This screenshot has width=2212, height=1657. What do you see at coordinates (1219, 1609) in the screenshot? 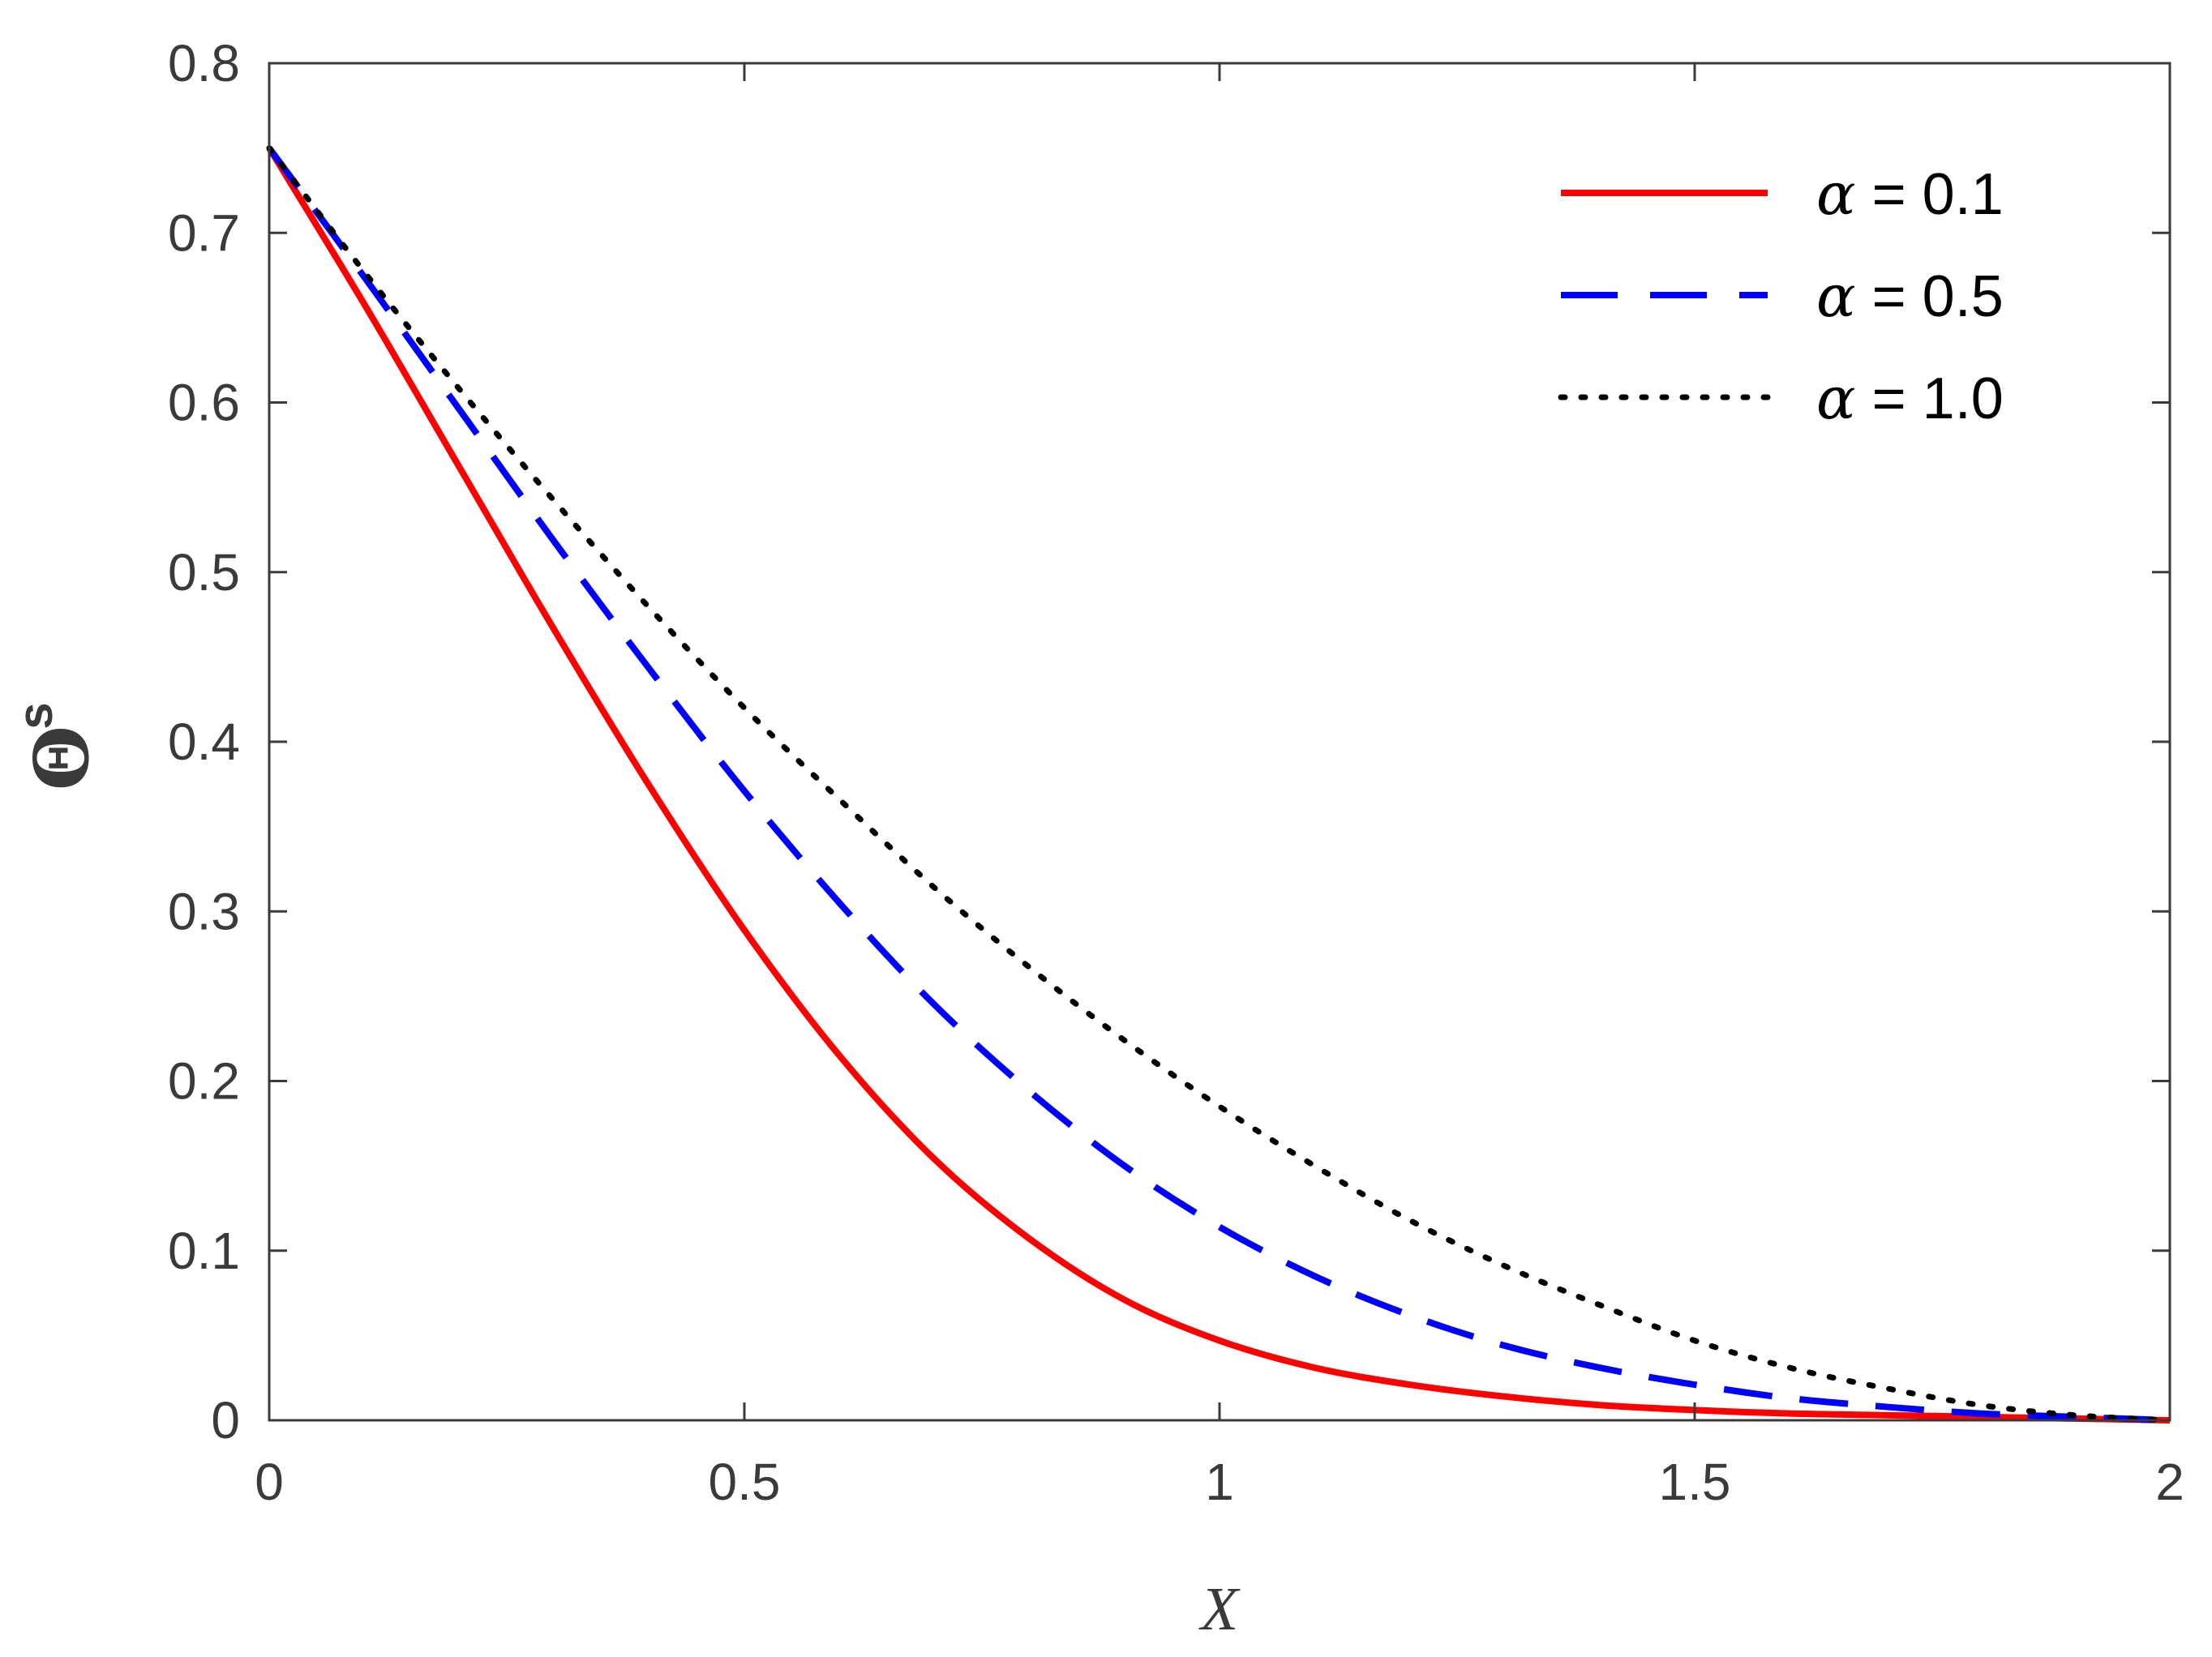
I see `x-axis-label: X` at bounding box center [1219, 1609].